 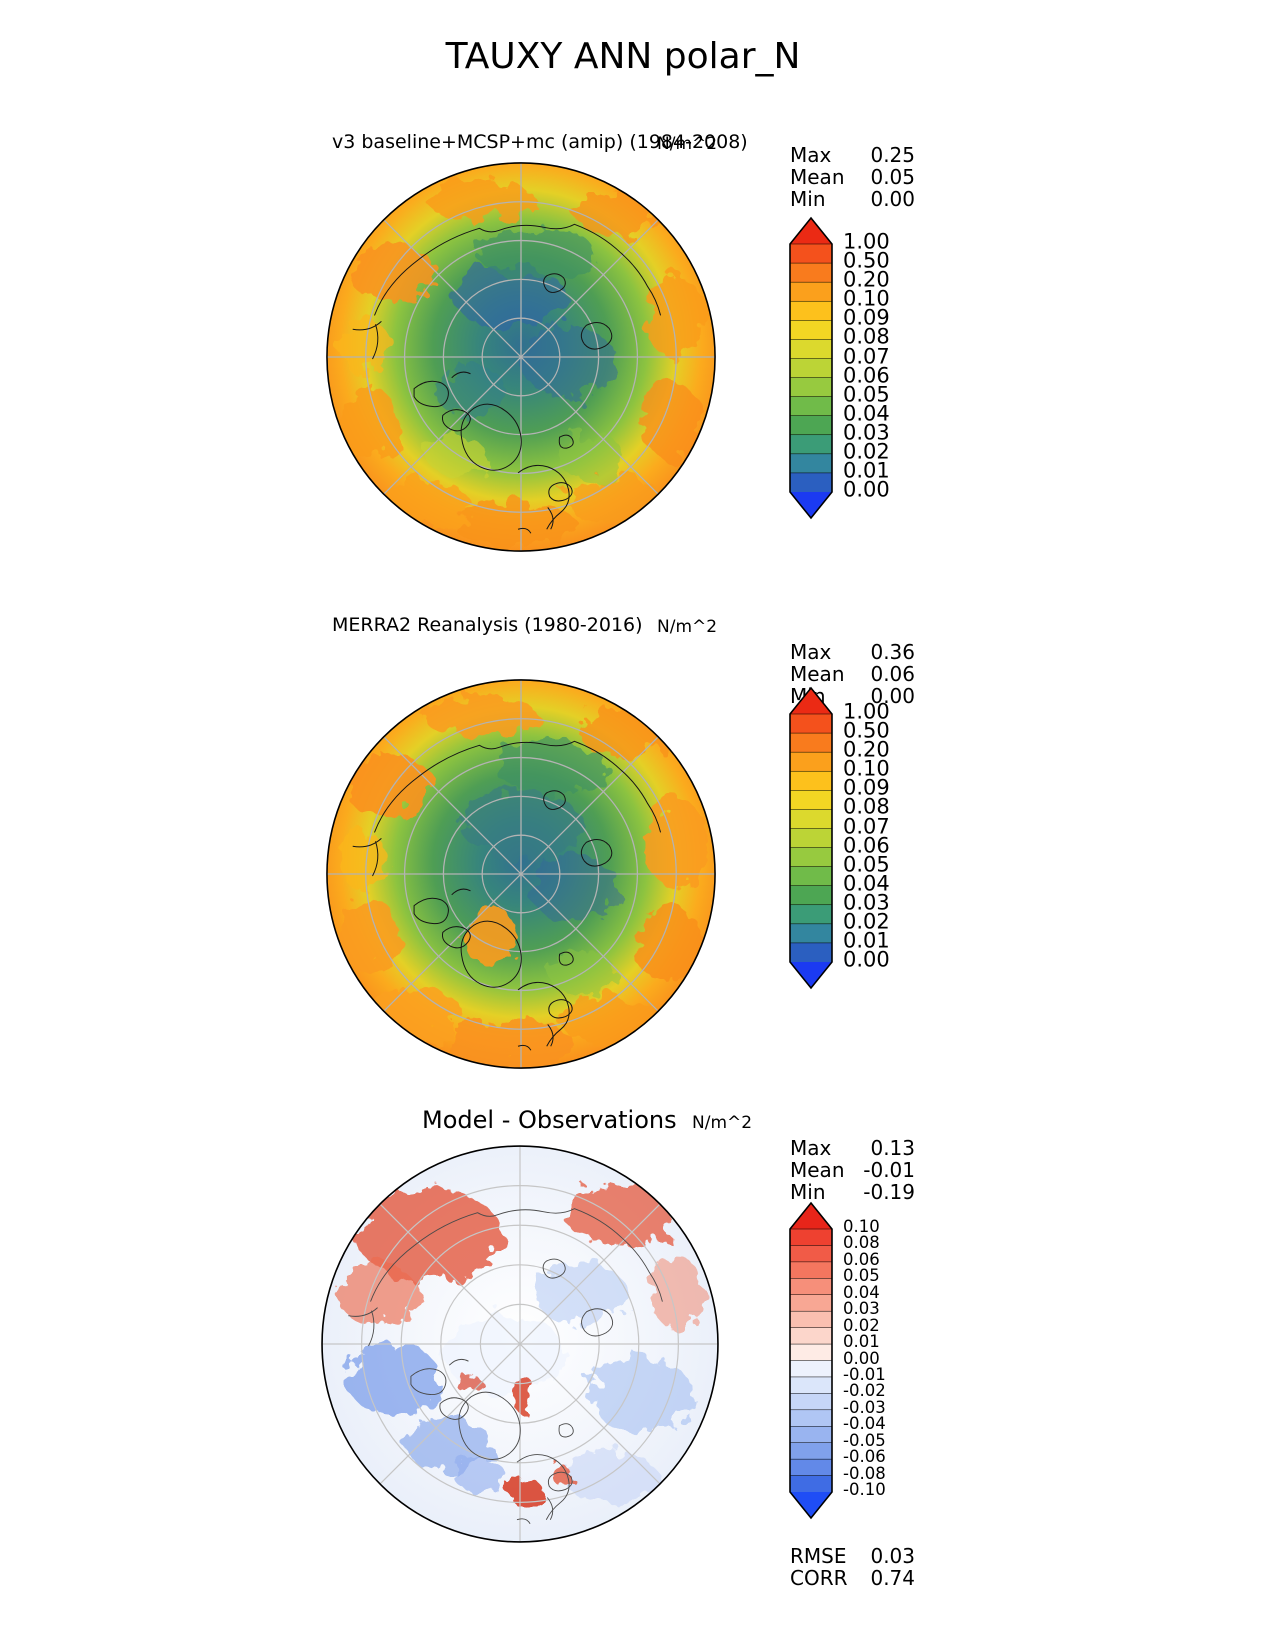 What do you see at coordinates (889, 1170) in the screenshot?
I see `panel3-mean-value: -0.01` at bounding box center [889, 1170].